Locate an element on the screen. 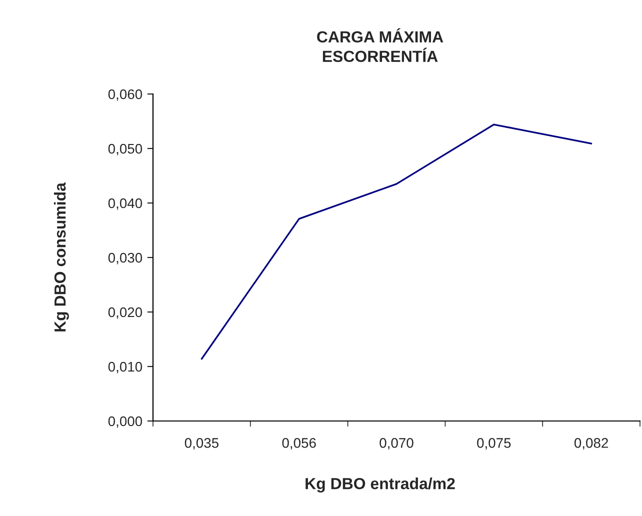 The width and height of the screenshot is (642, 516). y-tick-label: 0,020 is located at coordinates (125, 313).